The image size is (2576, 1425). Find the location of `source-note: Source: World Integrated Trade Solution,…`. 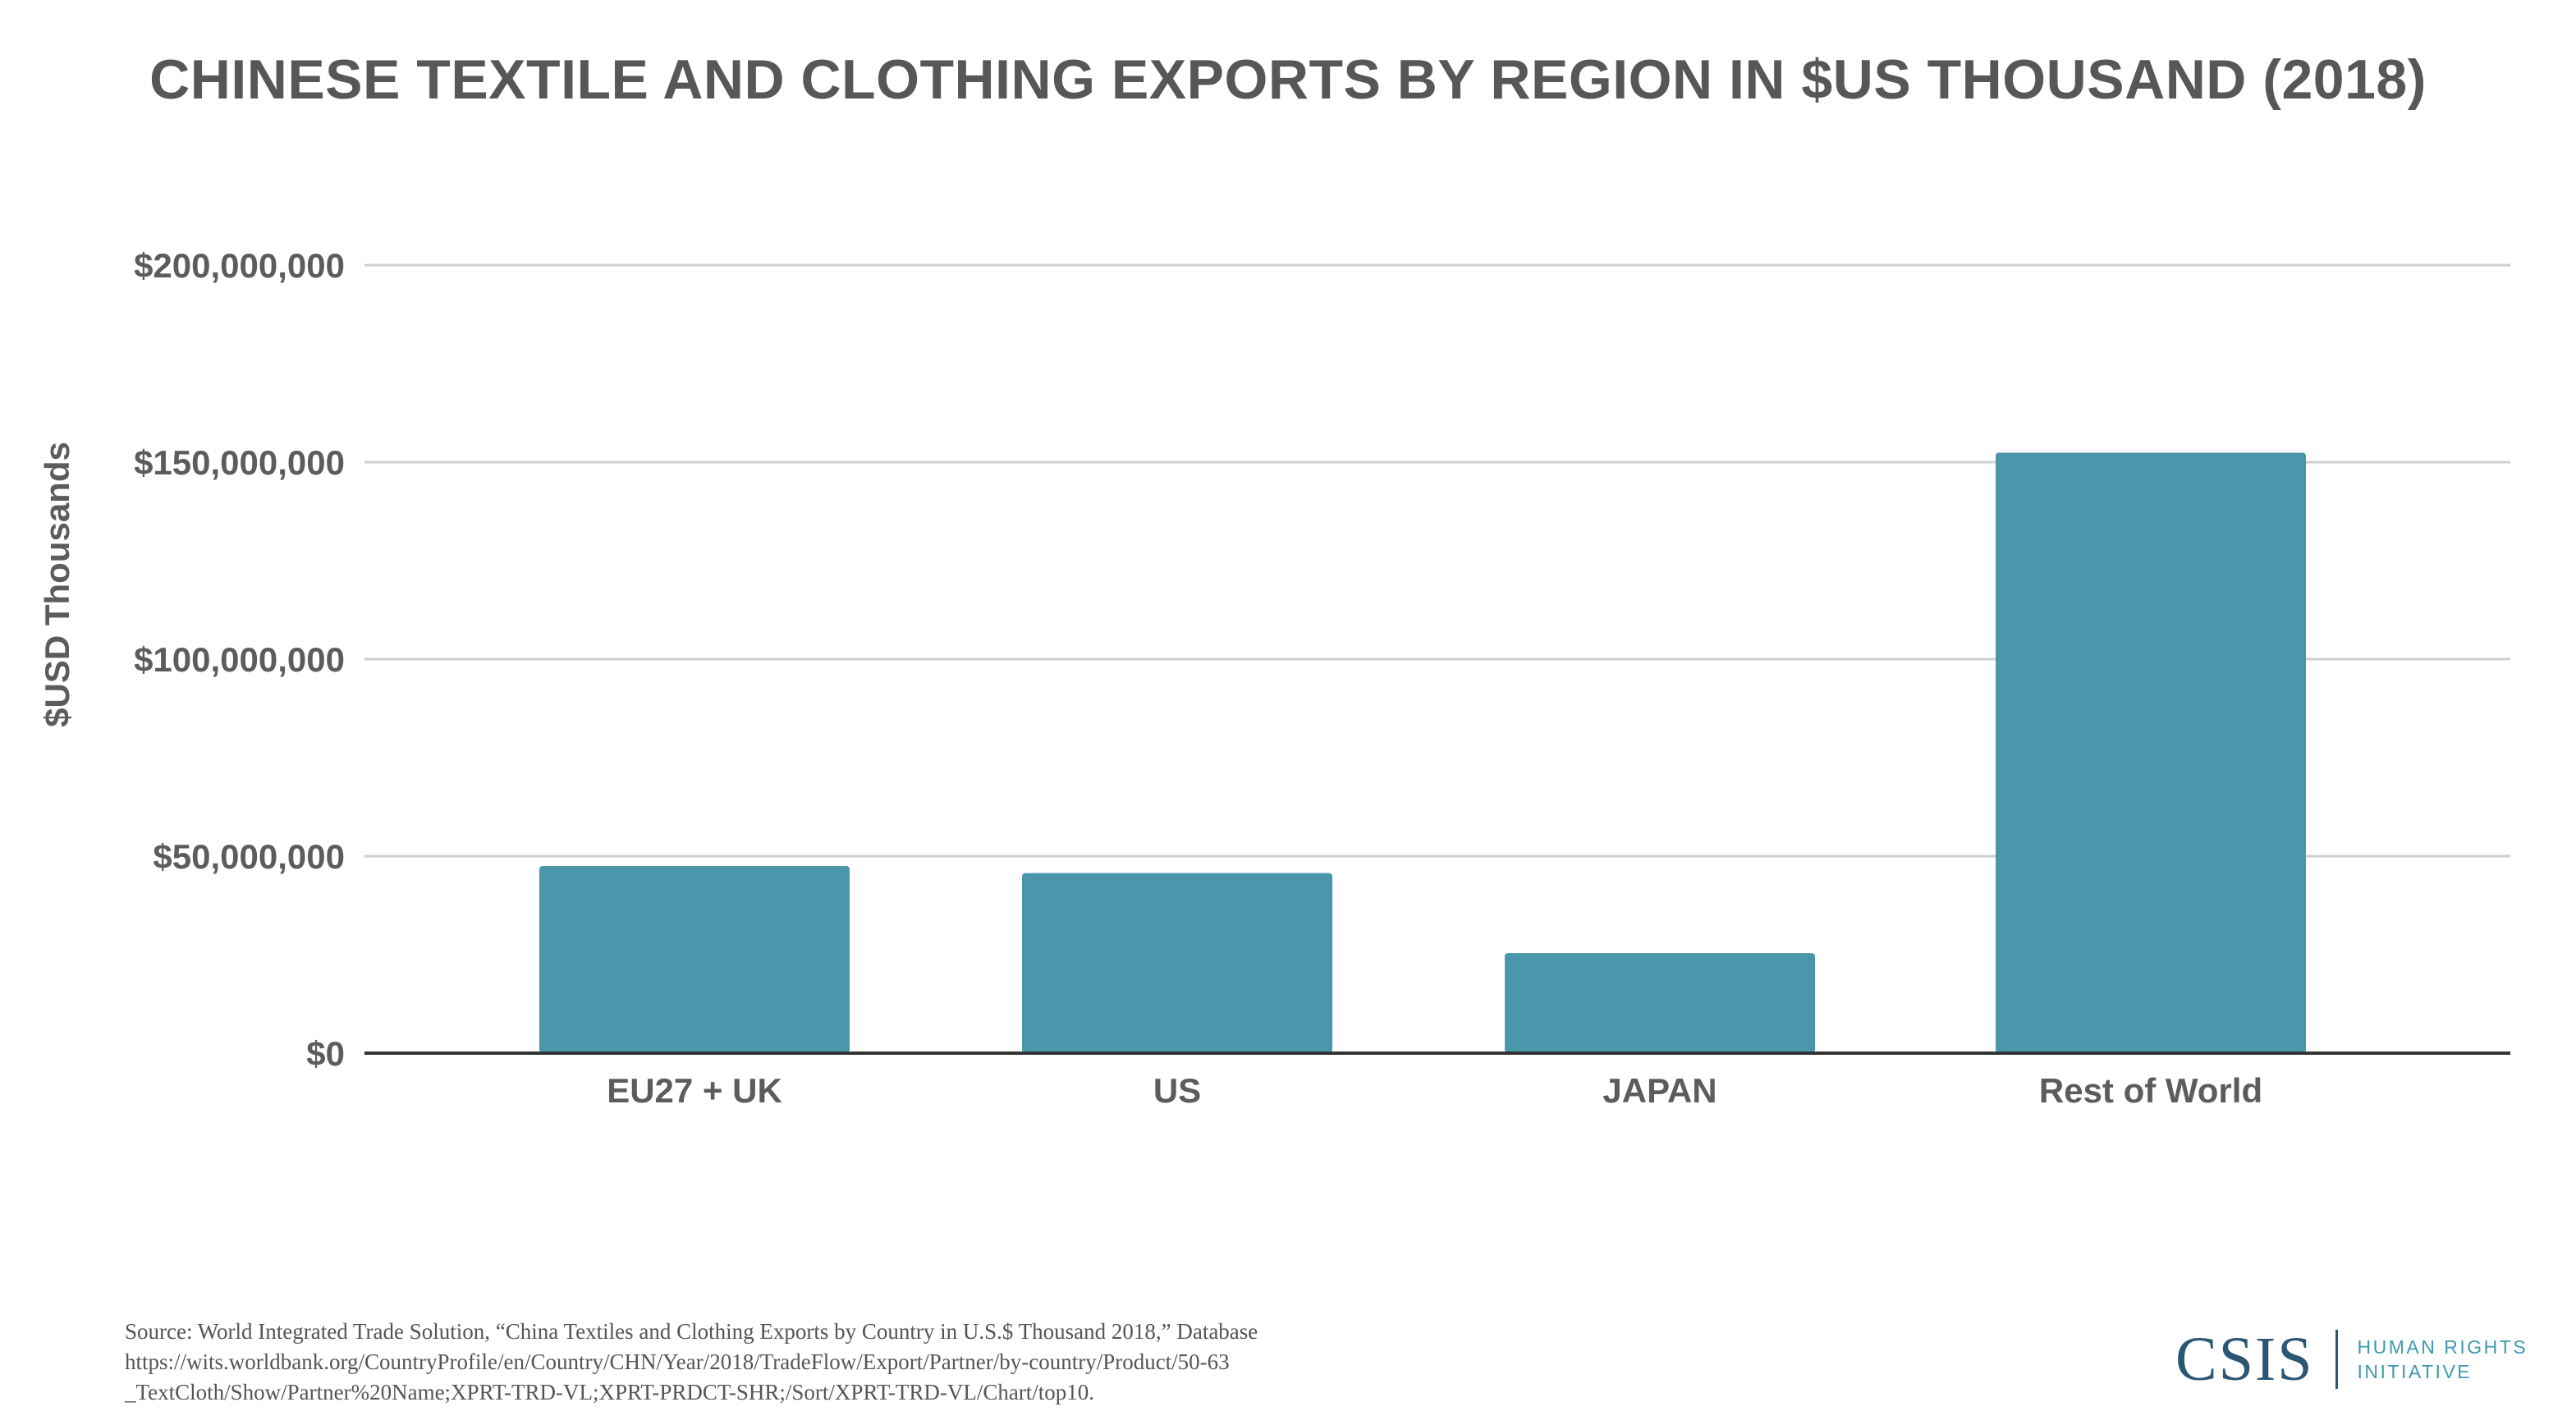

source-note: Source: World Integrated Trade Solution,… is located at coordinates (905, 1362).